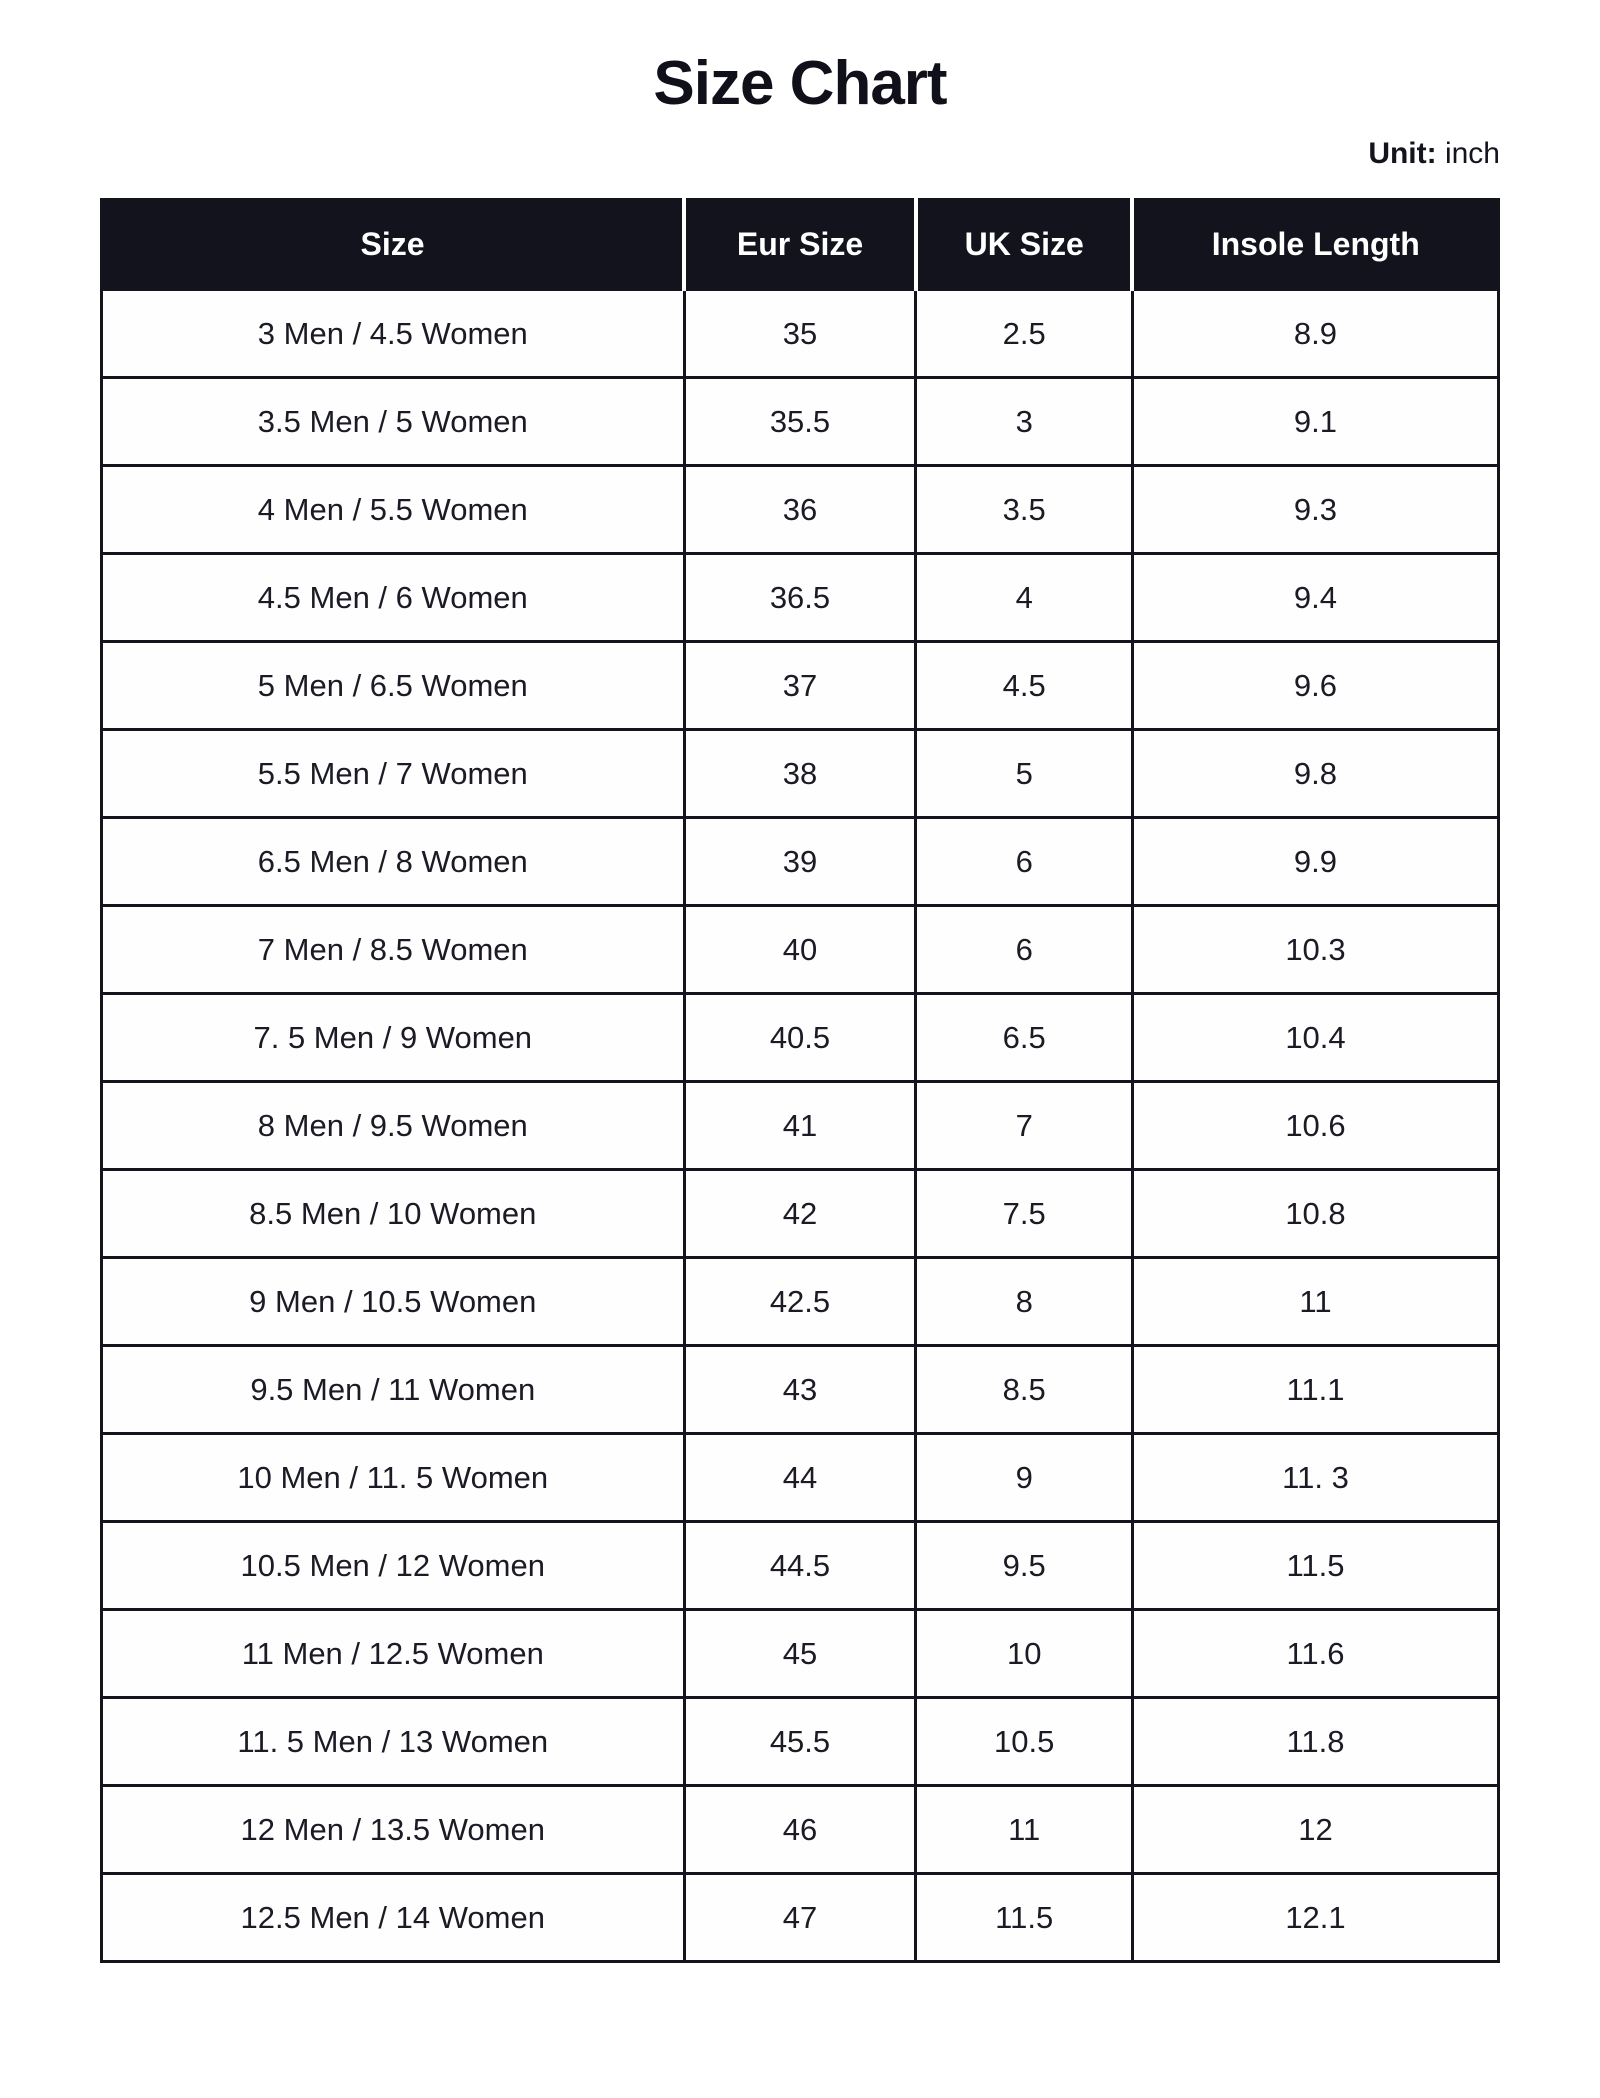  I want to click on eur-size-cell: 44.5, so click(800, 1566).